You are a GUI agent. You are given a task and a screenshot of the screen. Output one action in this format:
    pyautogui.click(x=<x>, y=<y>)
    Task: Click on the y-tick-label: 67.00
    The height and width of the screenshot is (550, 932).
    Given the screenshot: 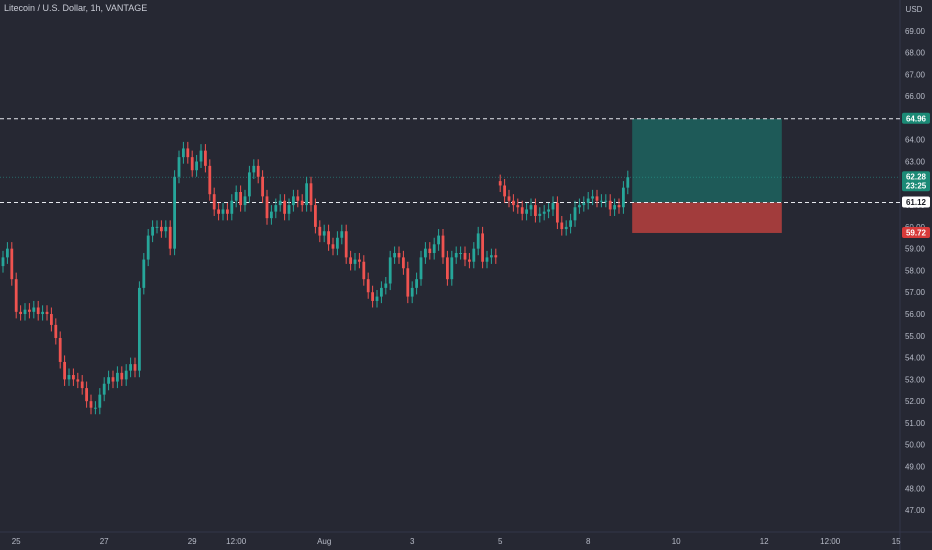 What is the action you would take?
    pyautogui.click(x=915, y=74)
    